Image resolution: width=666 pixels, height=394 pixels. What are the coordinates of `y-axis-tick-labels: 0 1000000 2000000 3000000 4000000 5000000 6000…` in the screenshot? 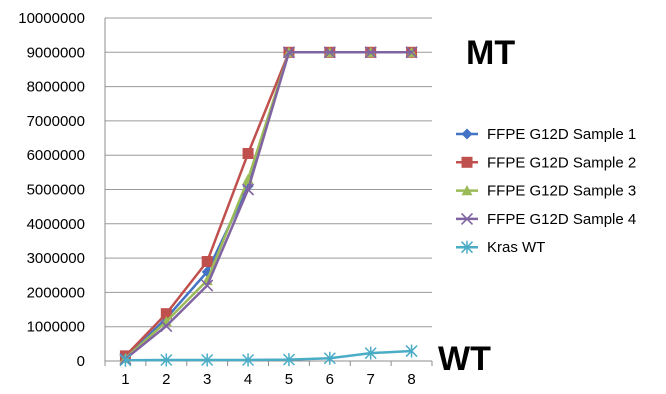 It's located at (51, 190).